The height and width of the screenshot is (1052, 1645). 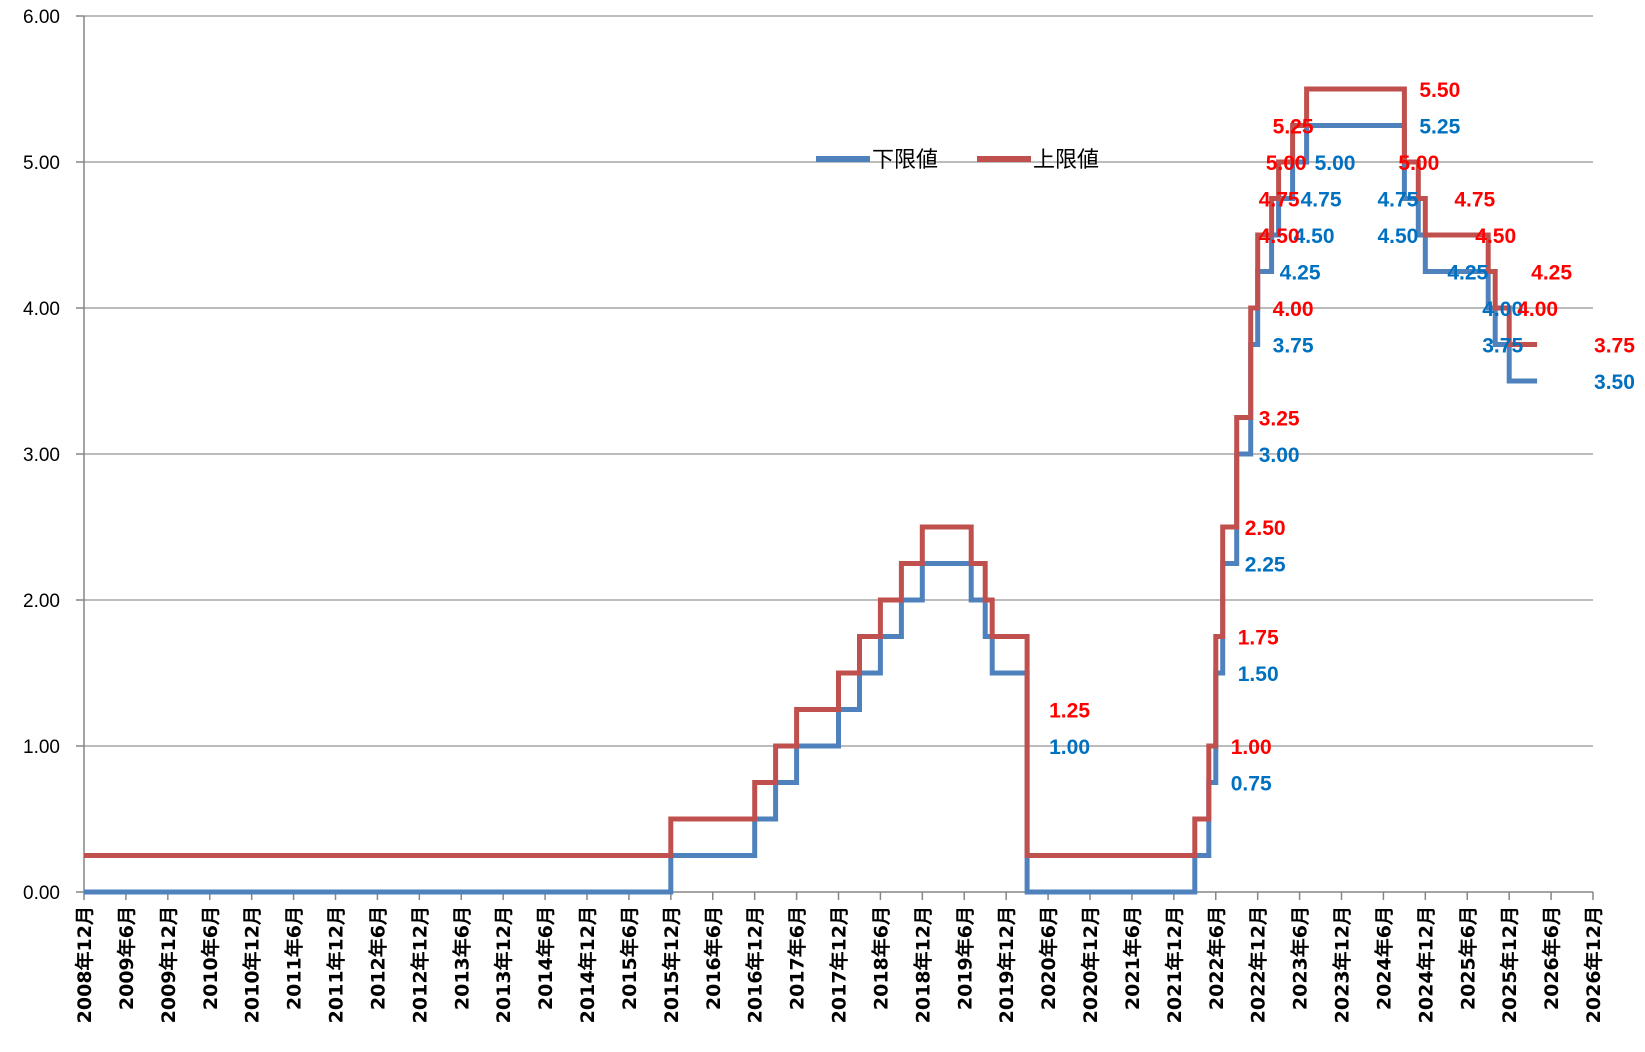 I want to click on data-label-upper: 4.25, so click(x=1551, y=273).